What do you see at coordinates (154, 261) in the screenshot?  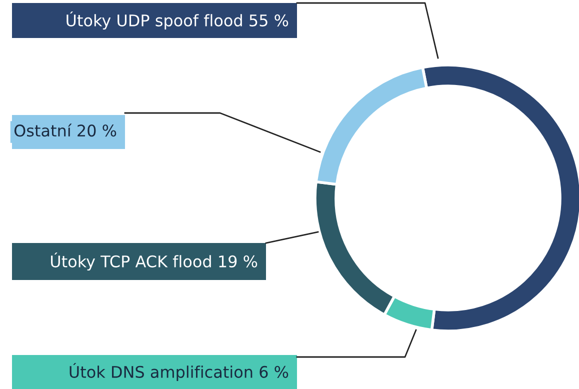 I see `slice-label: Útoky TCP ACK flood 19 %` at bounding box center [154, 261].